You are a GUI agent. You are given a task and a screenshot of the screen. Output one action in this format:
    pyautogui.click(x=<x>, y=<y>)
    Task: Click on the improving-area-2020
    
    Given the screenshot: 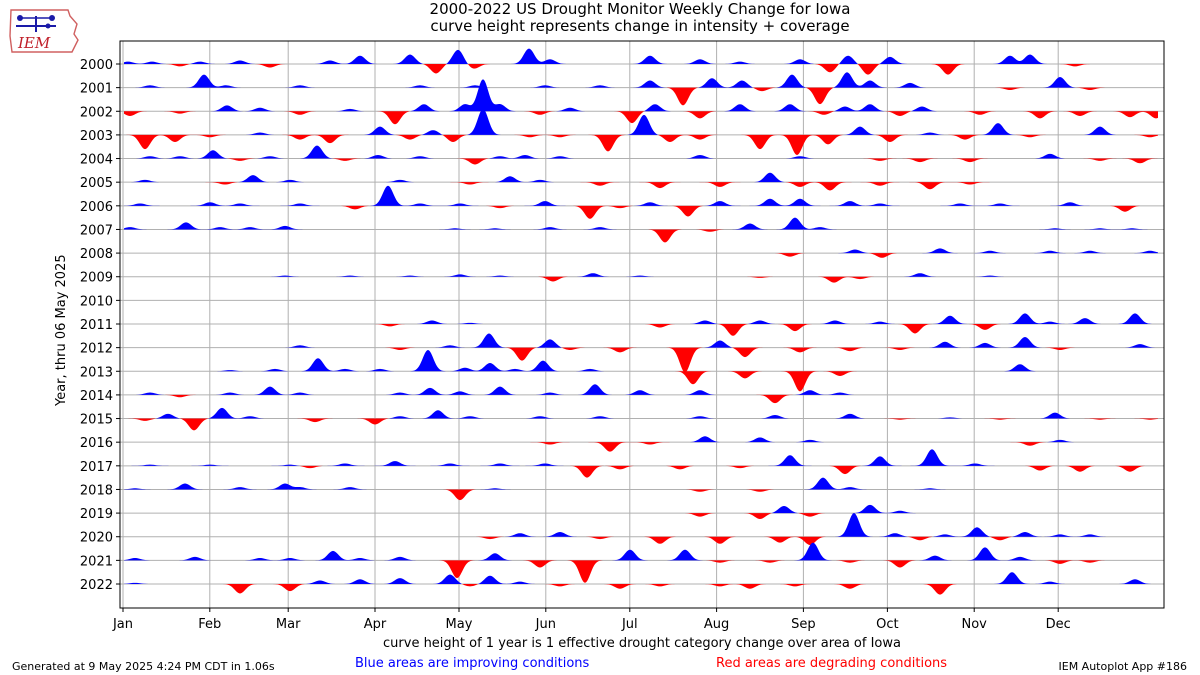 What is the action you would take?
    pyautogui.click(x=641, y=525)
    